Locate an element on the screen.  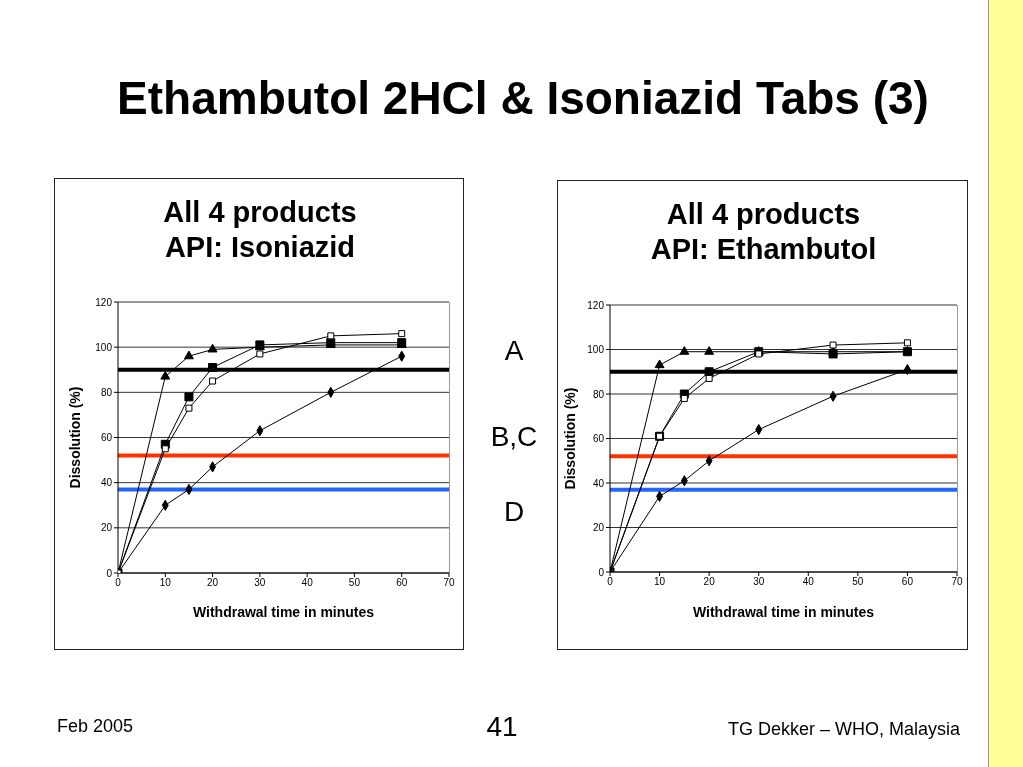
ref-line-label: D is located at coordinates (514, 512).